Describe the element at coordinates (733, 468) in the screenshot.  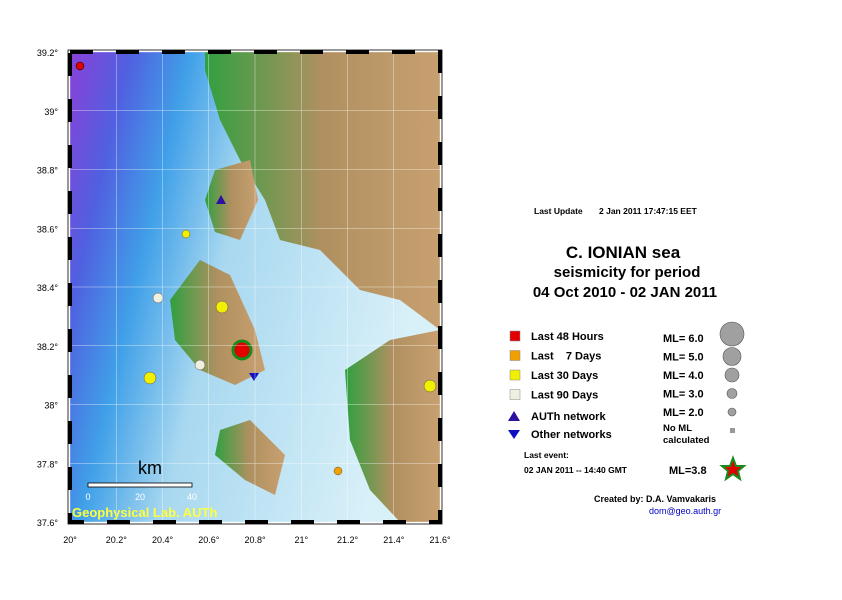
I see `last-event-star` at that location.